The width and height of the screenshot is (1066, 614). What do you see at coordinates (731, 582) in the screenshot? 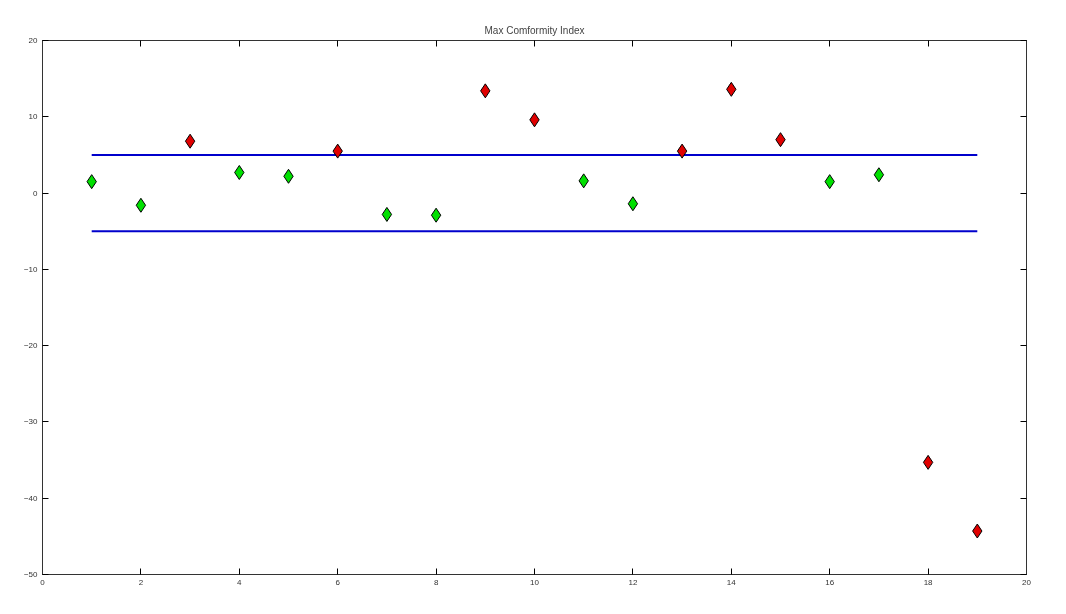
I see `x-tick-label: 14` at bounding box center [731, 582].